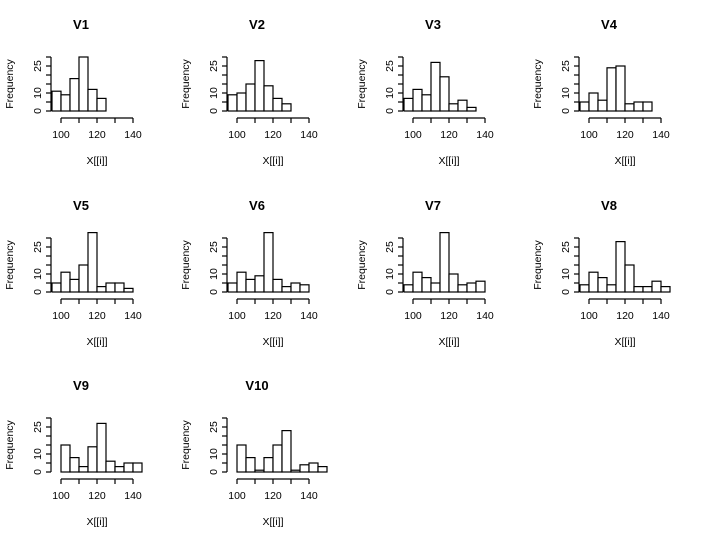 Image resolution: width=701 pixels, height=540 pixels. What do you see at coordinates (73, 273) in the screenshot?
I see `histogram-panel-v5: V5 0 10 25 100 120 140 X[[i]] Frequency` at bounding box center [73, 273].